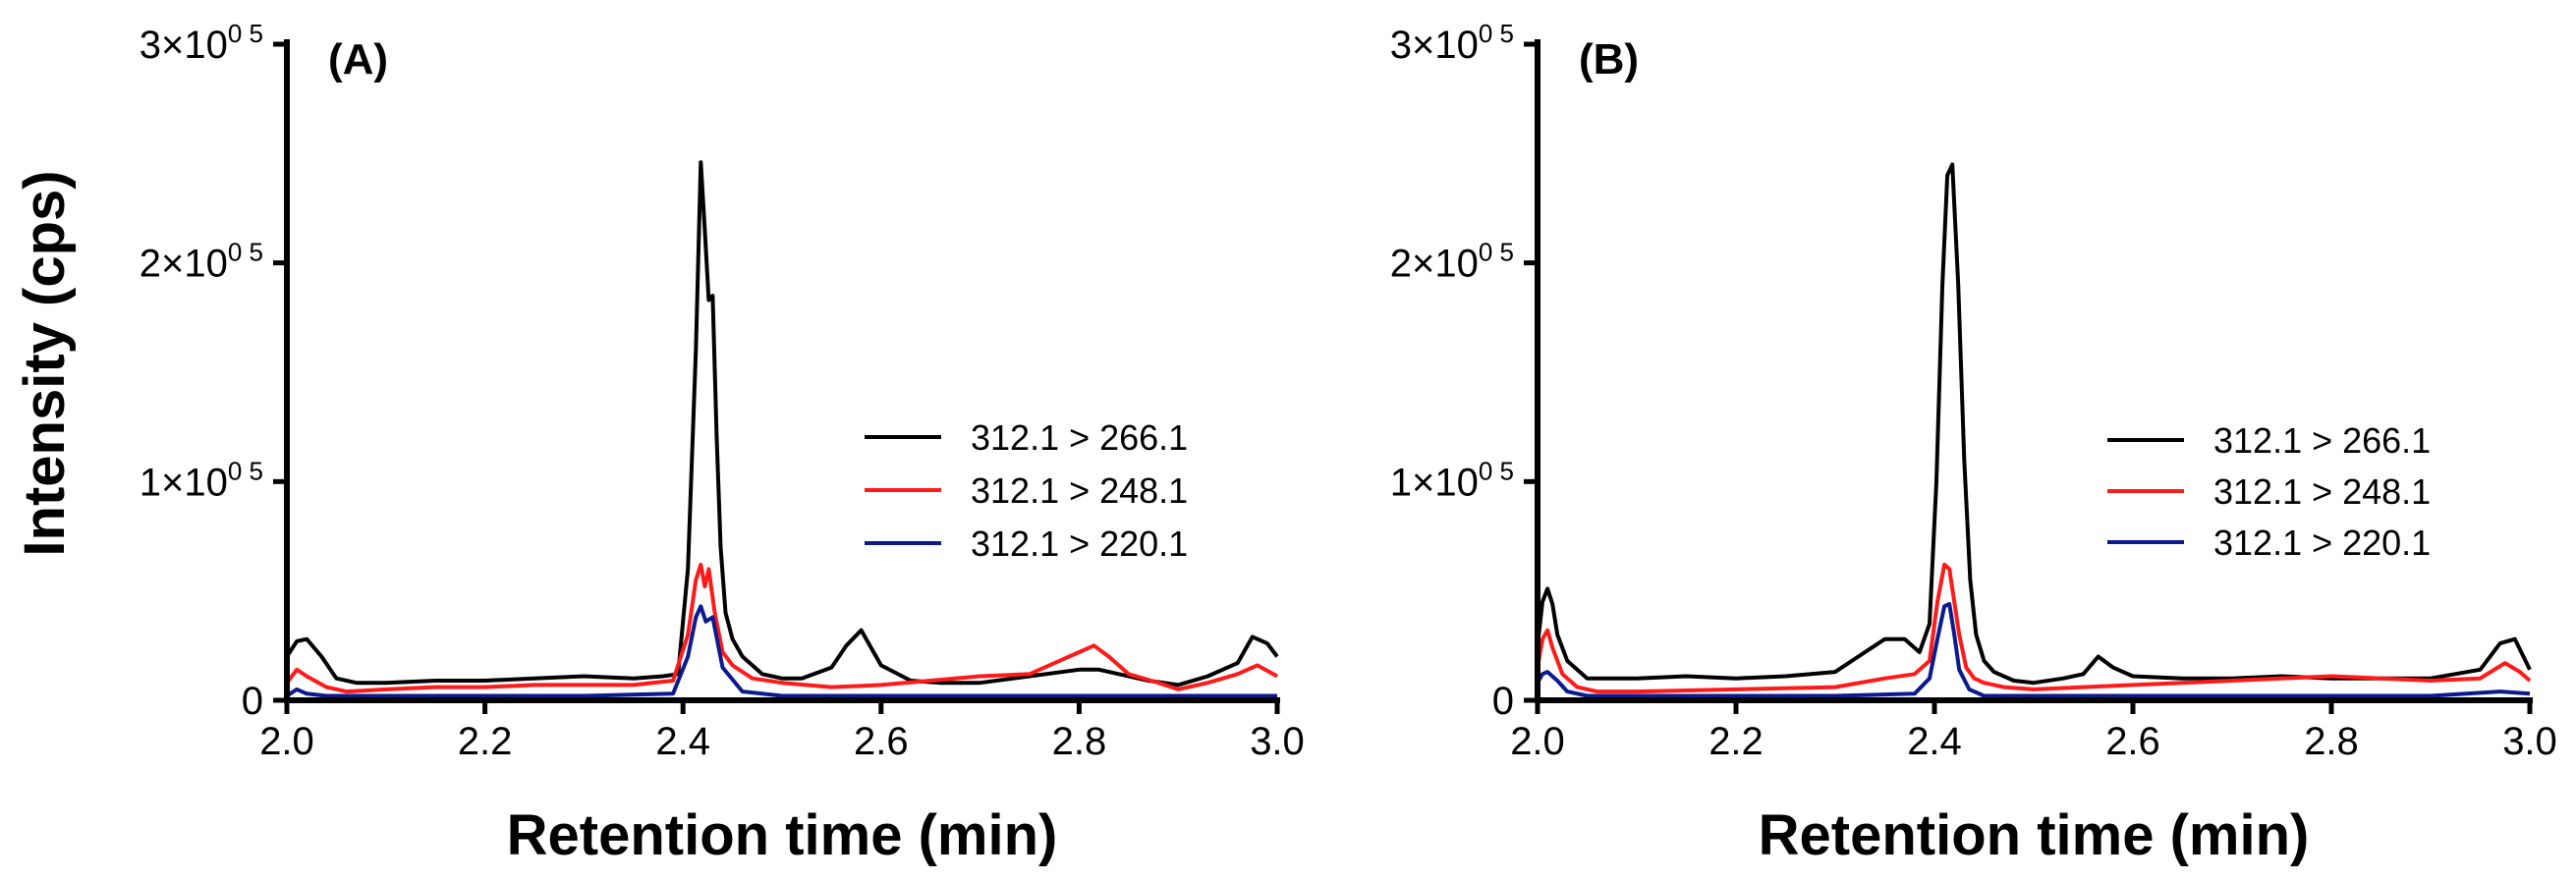 Image resolution: width=2576 pixels, height=881 pixels. What do you see at coordinates (1609, 59) in the screenshot?
I see `panel-label: (B)` at bounding box center [1609, 59].